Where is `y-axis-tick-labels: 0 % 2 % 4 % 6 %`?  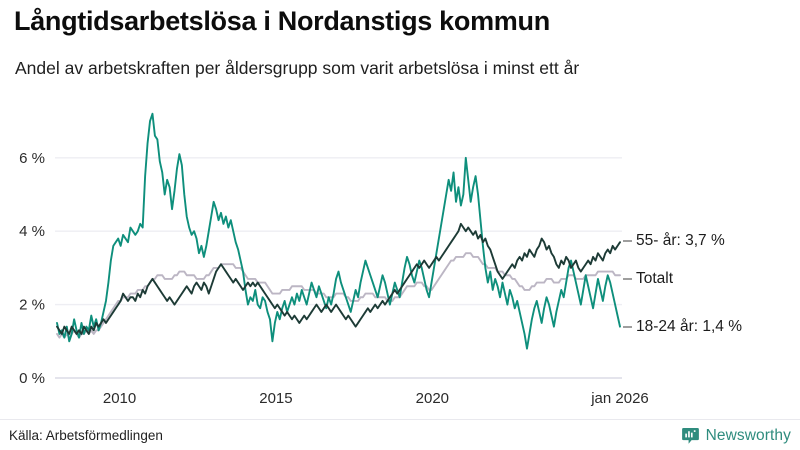 y-axis-tick-labels: 0 % 2 % 4 % 6 % is located at coordinates (32, 268).